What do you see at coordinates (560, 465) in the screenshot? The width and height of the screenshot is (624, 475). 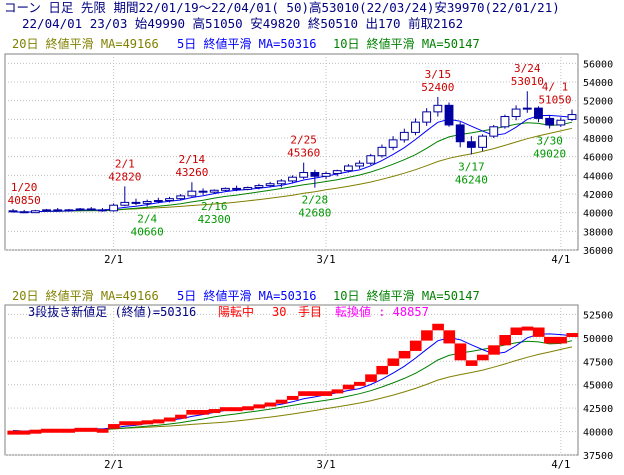 I see `bottom-x-tick-label: 4/1` at bounding box center [560, 465].